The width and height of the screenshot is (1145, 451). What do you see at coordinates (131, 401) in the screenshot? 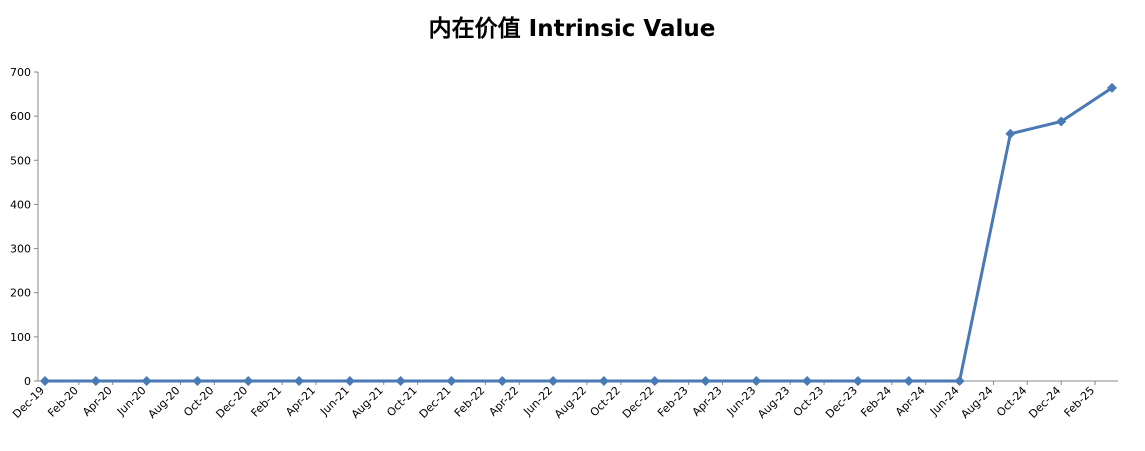
I see `x-tick-label: Jun-20` at bounding box center [131, 401].